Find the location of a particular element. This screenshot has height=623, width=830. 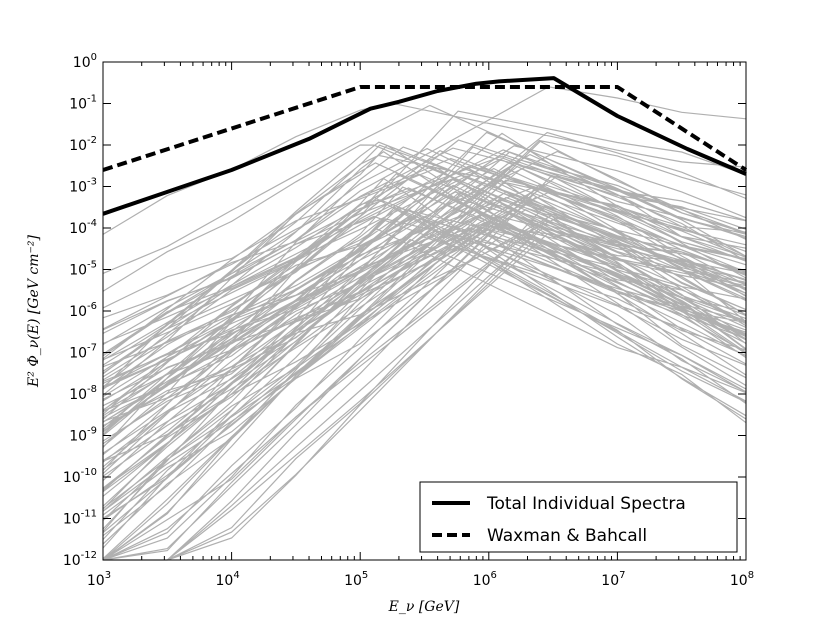

y-tick-label: 10⁻¹² is located at coordinates (80, 559).